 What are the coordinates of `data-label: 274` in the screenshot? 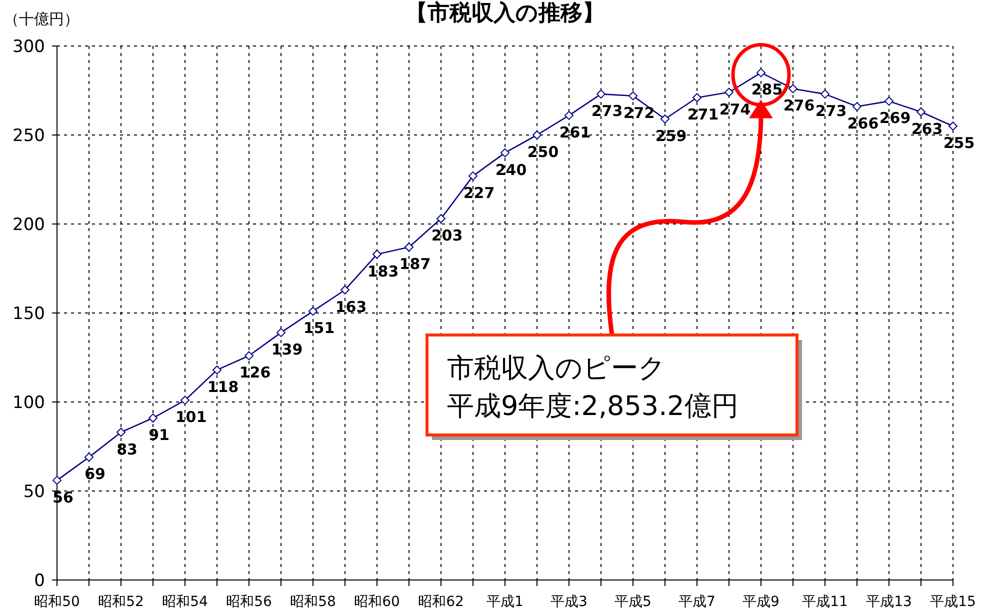 It's located at (735, 109).